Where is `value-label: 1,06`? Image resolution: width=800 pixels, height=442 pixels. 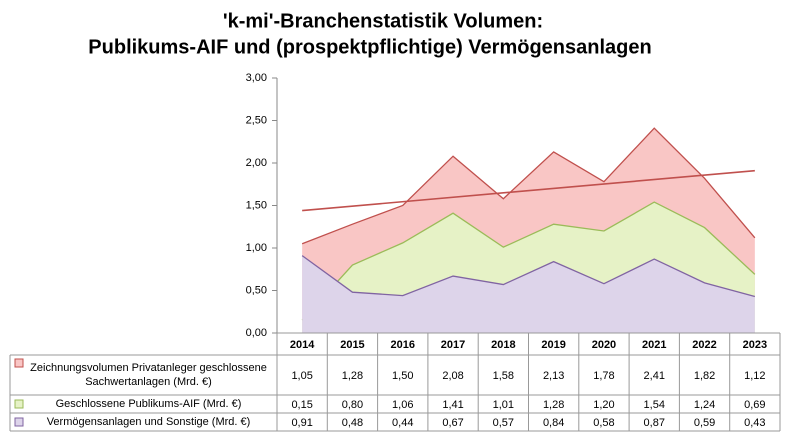
value-label: 1,06 is located at coordinates (402, 405).